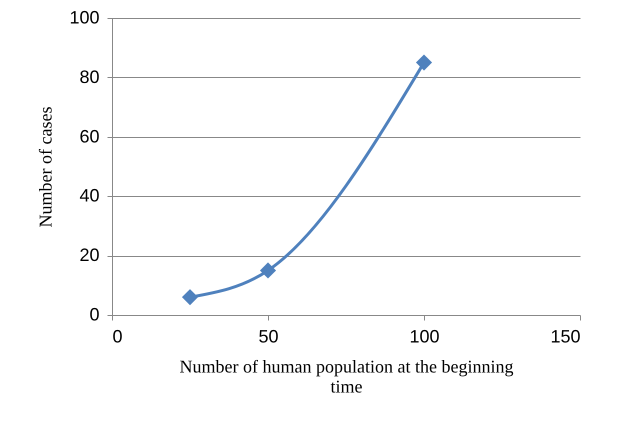 This screenshot has height=433, width=624. Describe the element at coordinates (424, 336) in the screenshot. I see `x-tick-label: 100` at that location.